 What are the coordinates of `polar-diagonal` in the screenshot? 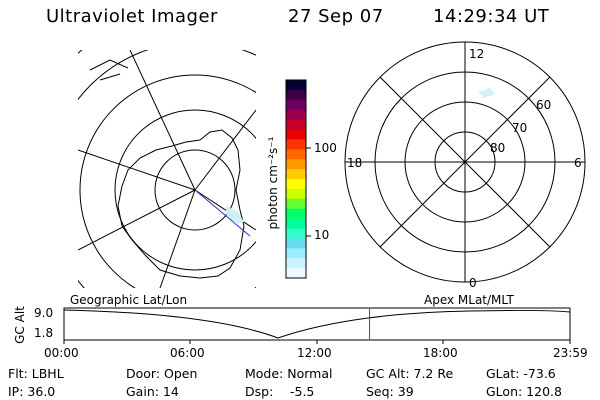 It's located at (465, 162).